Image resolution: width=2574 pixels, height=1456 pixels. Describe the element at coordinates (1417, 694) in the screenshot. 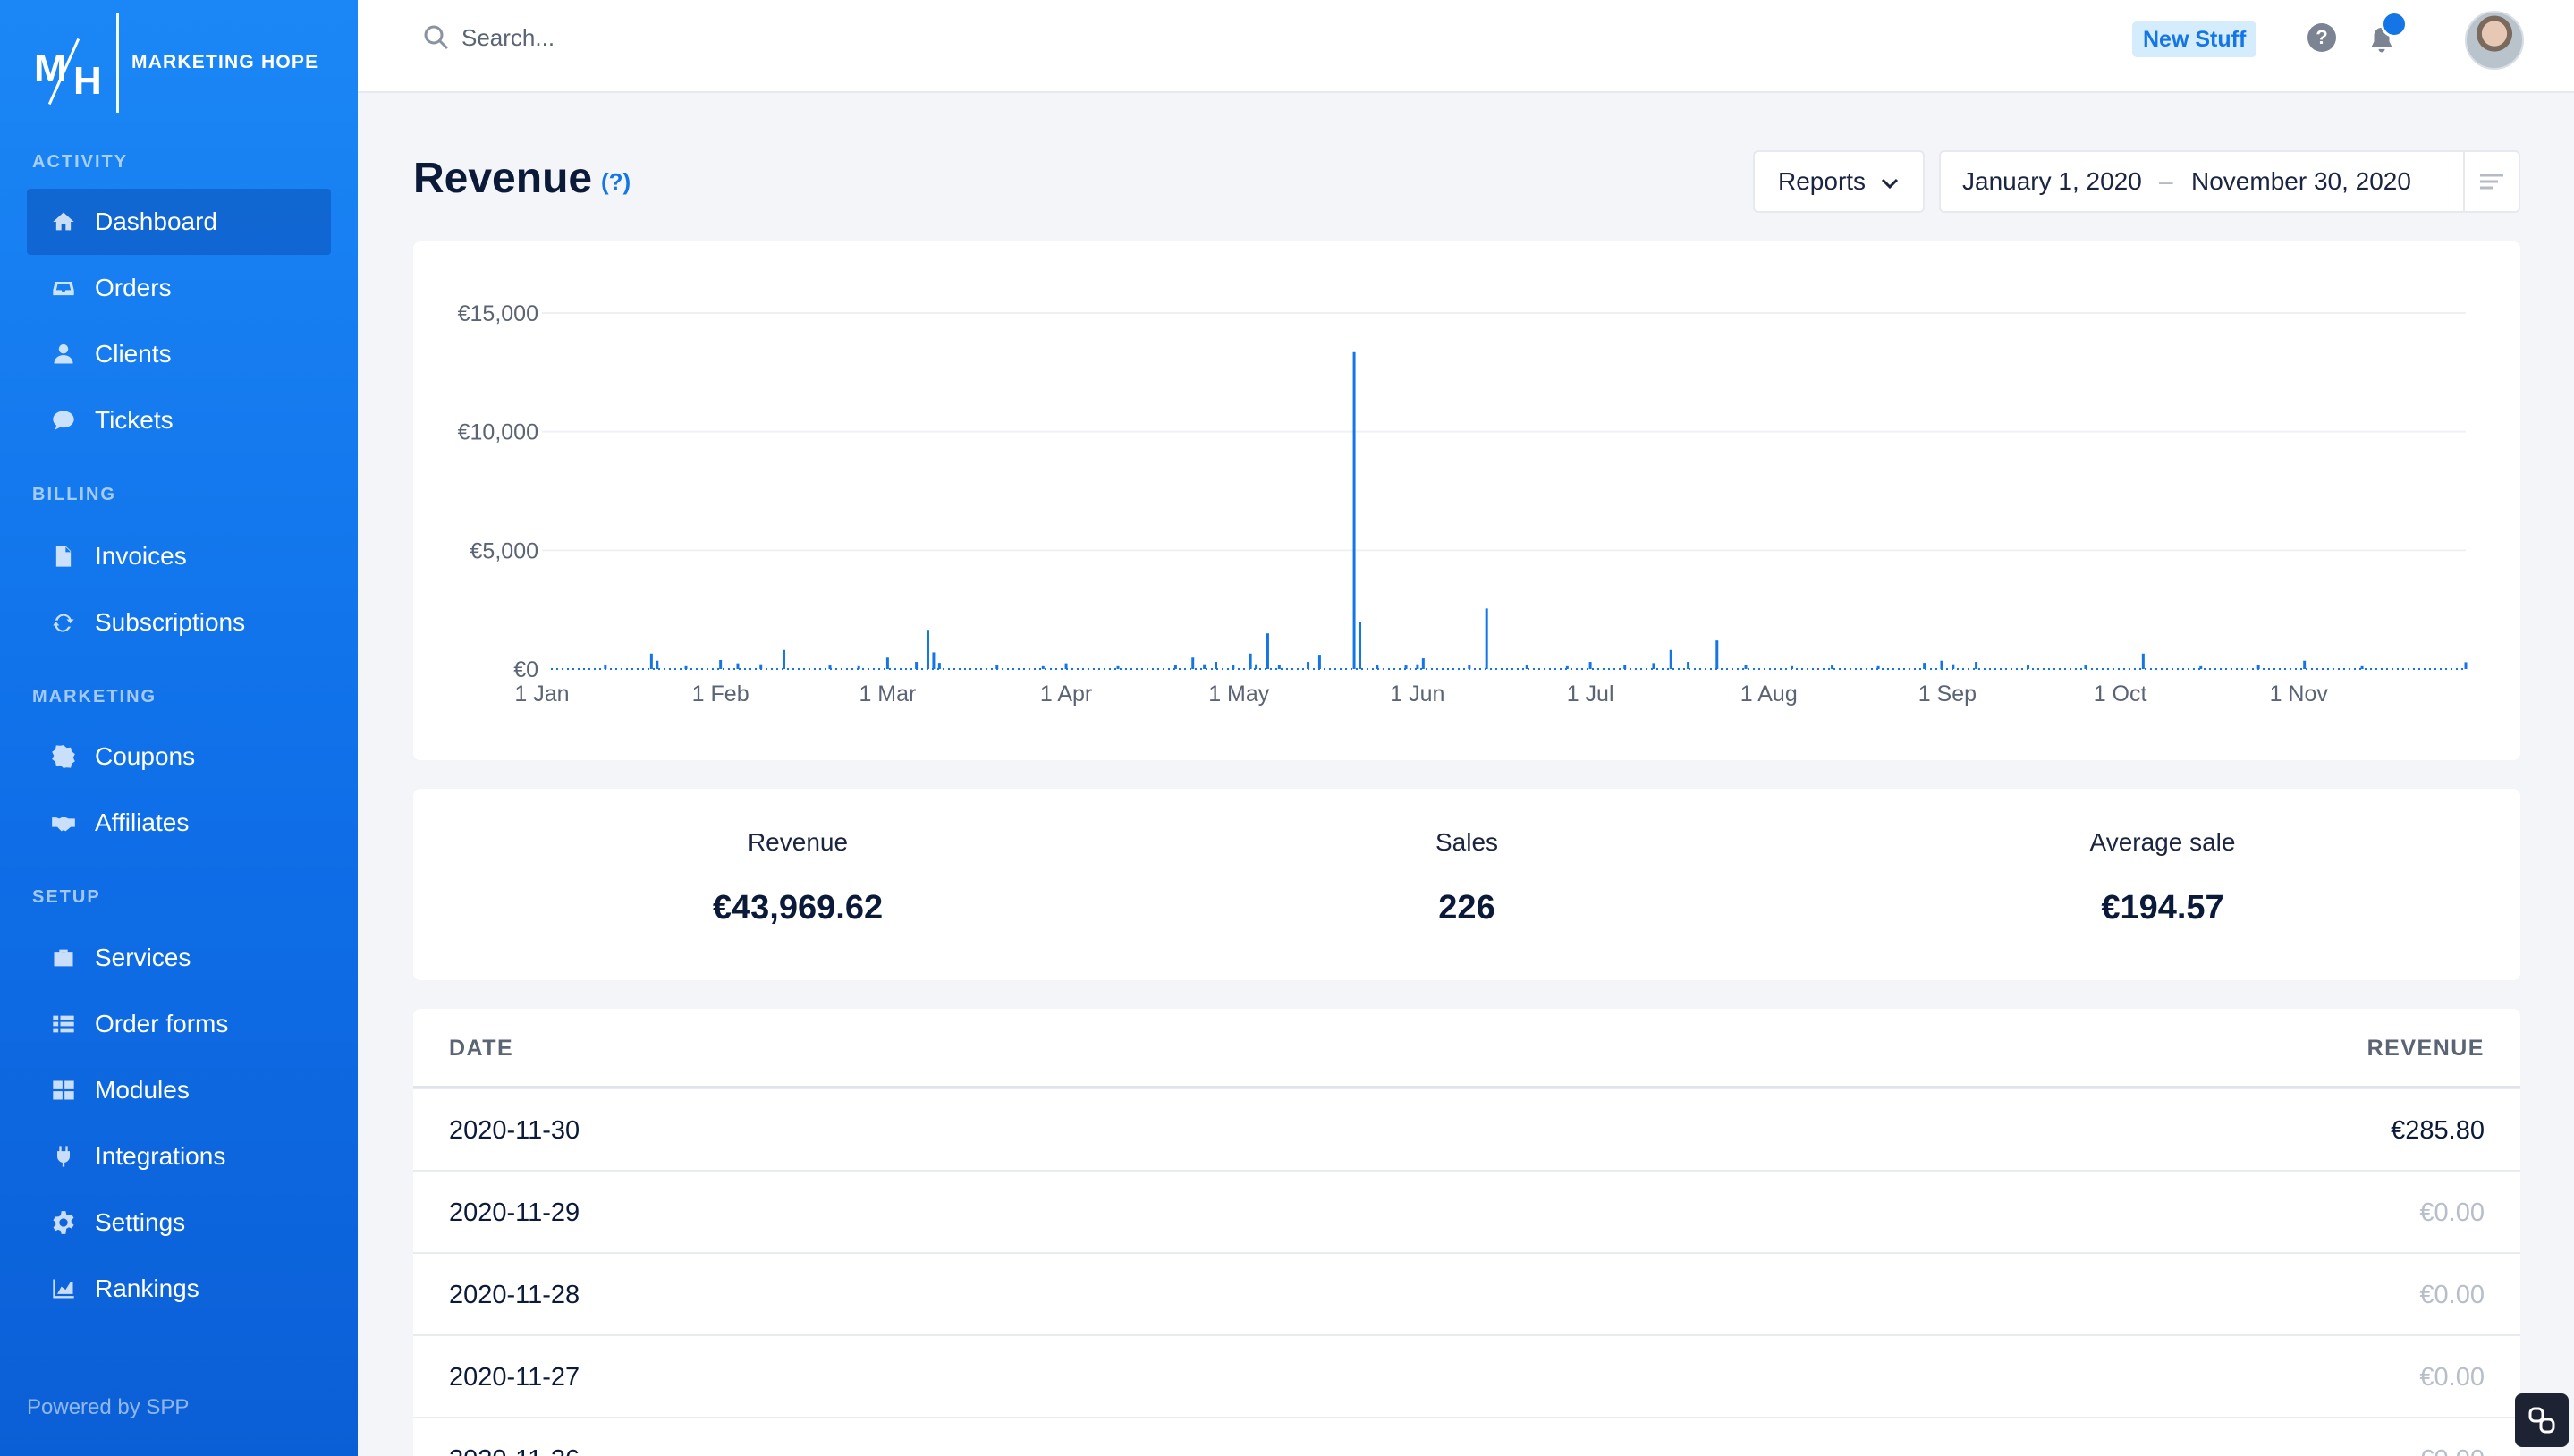

I see `x-tick-label: 1 Jun` at that location.